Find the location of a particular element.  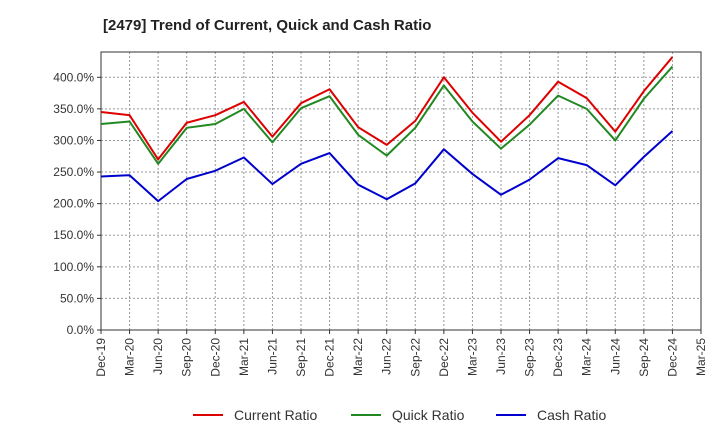

x-tick-label: Sep-24 is located at coordinates (644, 357).